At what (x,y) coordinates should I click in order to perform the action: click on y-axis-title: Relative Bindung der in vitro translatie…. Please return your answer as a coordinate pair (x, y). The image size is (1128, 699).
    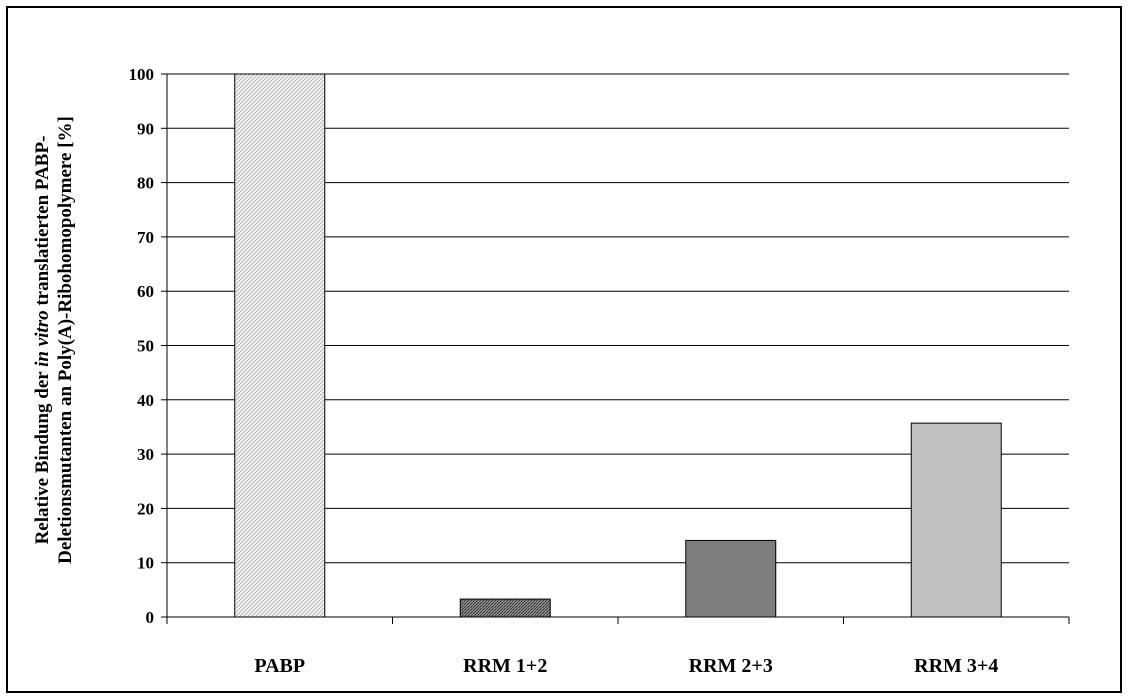
    Looking at the image, I should click on (54, 340).